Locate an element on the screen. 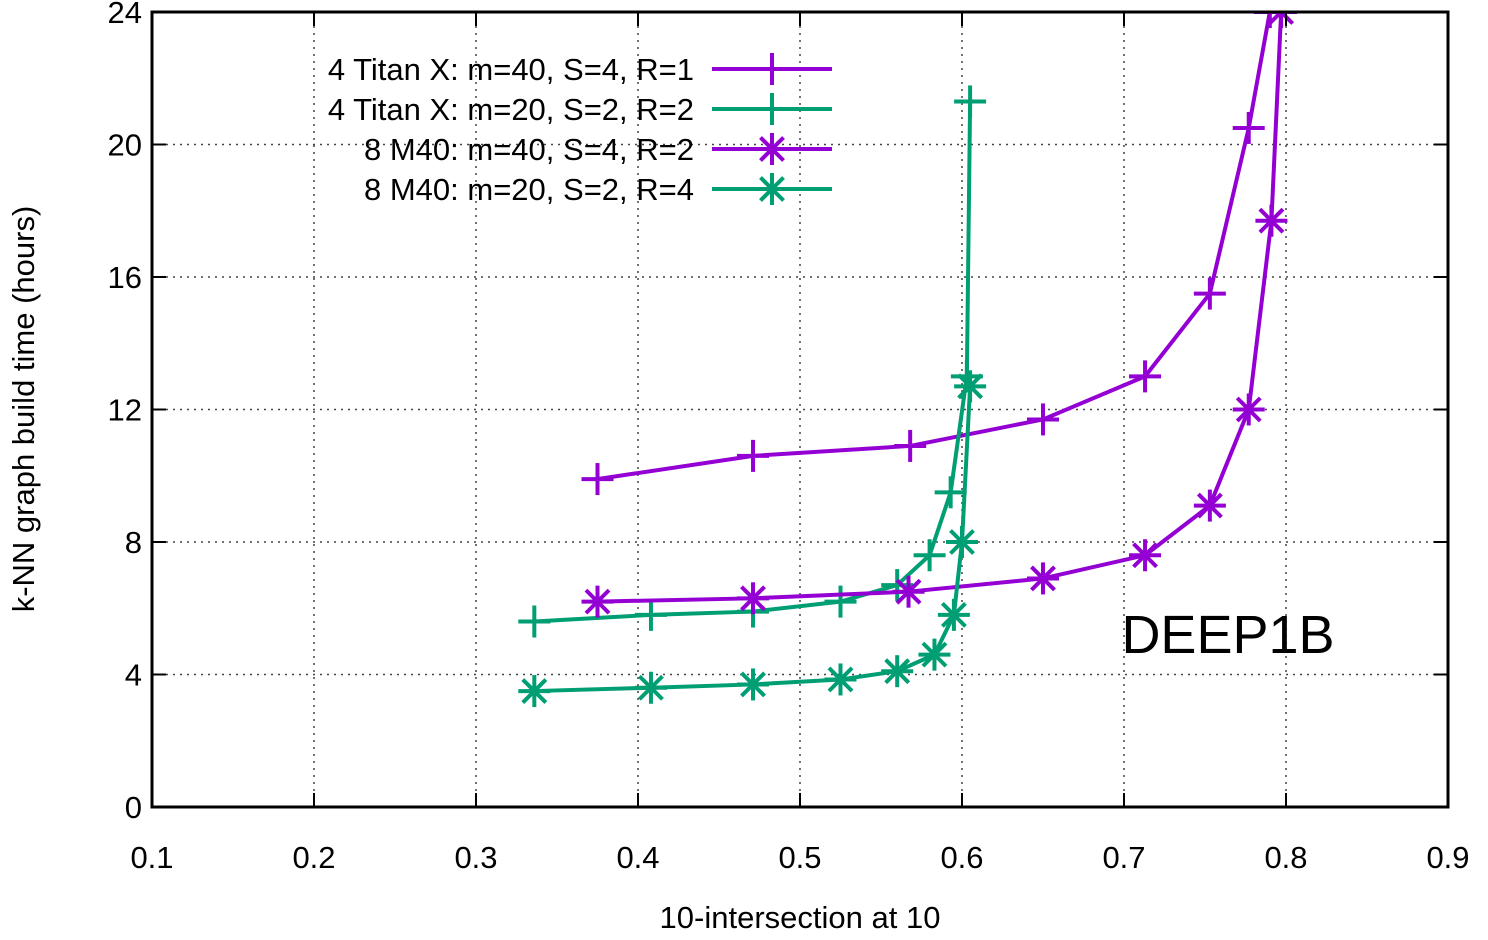  legend-label: 8 M40: m=20, S=2, R=4 is located at coordinates (529, 189).